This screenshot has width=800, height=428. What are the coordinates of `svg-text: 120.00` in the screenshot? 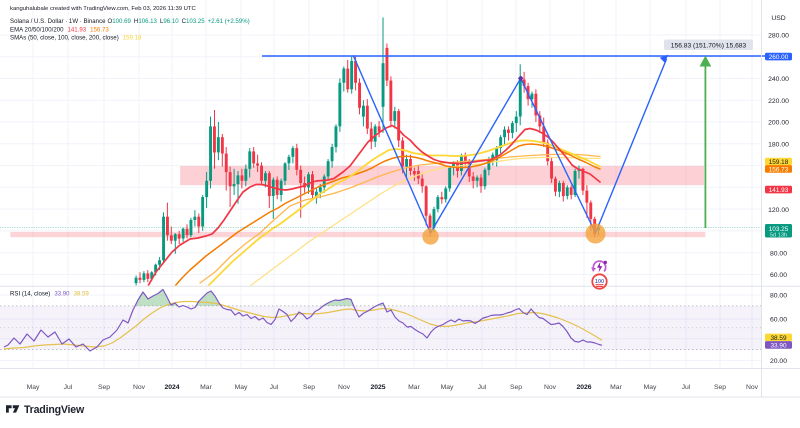 It's located at (778, 210).